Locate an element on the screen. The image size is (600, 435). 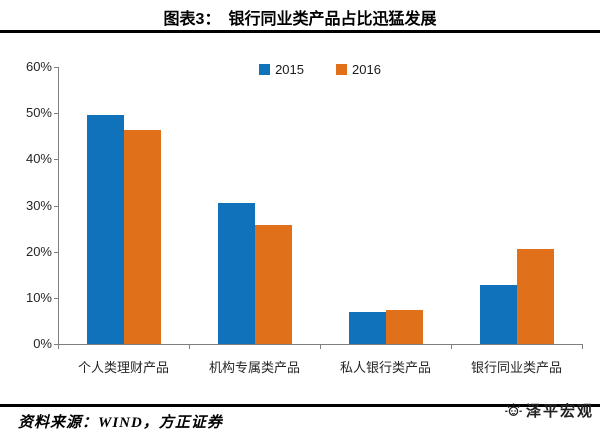
watermark: 泽平宏观 is located at coordinates (549, 410).